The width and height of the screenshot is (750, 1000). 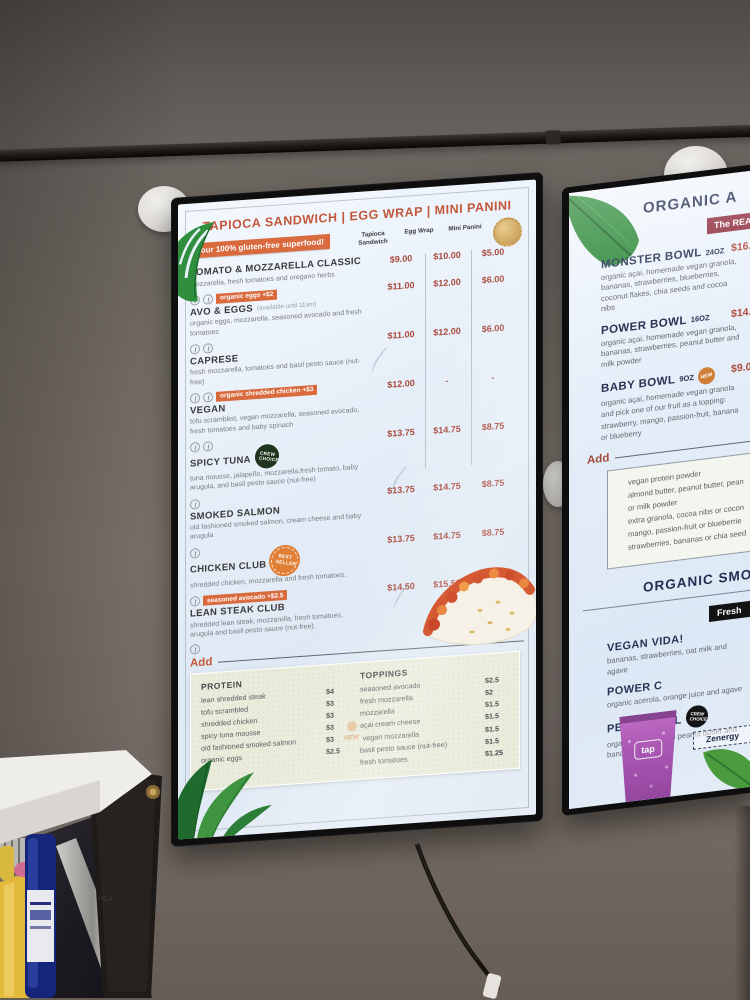 I want to click on column-header-tapioca: Tapioca Sandwich, so click(x=373, y=238).